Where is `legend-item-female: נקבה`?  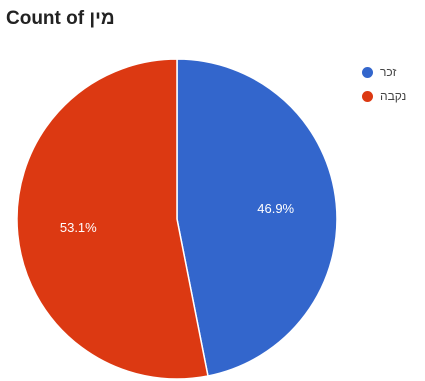 legend-item-female: נקבה is located at coordinates (384, 96).